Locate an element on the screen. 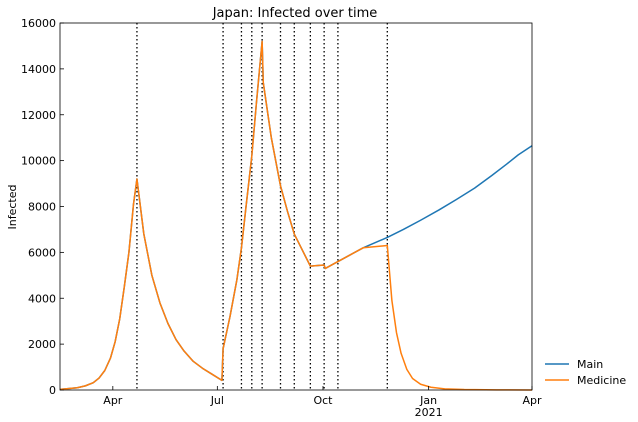 The width and height of the screenshot is (638, 422). y-tick-label: 2000 is located at coordinates (42, 344).